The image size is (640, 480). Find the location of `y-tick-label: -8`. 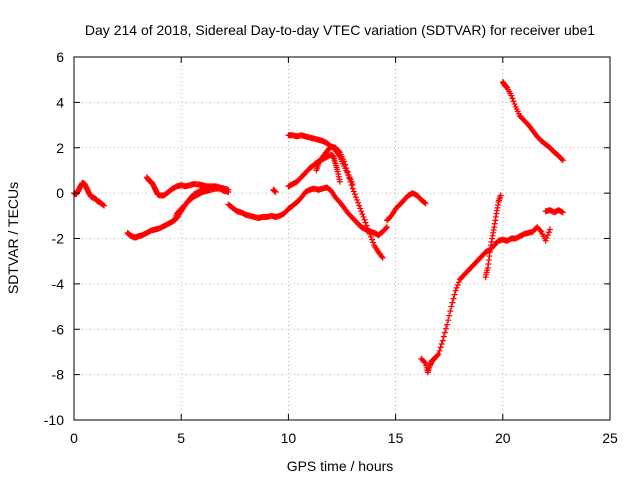

y-tick-label: -8 is located at coordinates (58, 375).